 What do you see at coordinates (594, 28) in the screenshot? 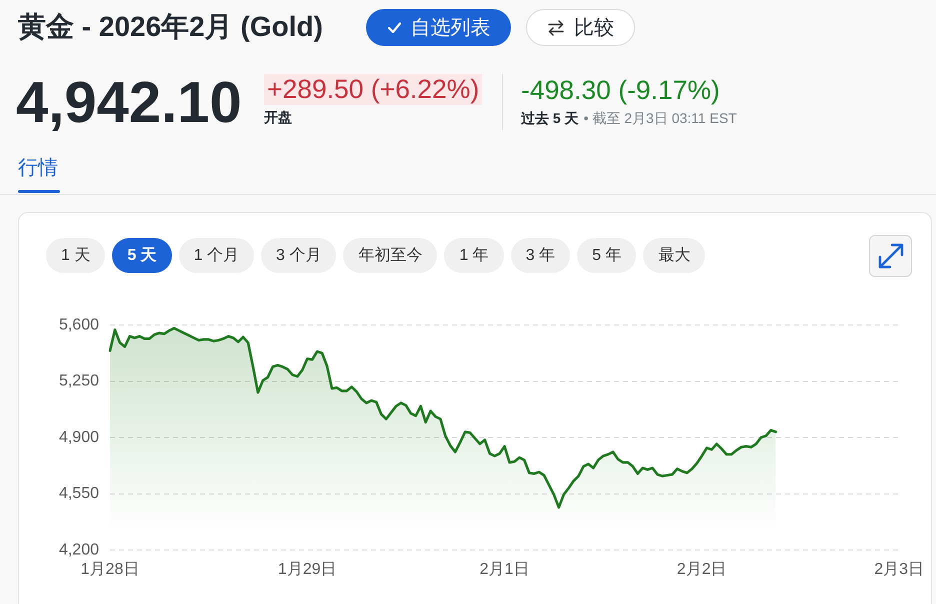
I see `text: 比较` at bounding box center [594, 28].